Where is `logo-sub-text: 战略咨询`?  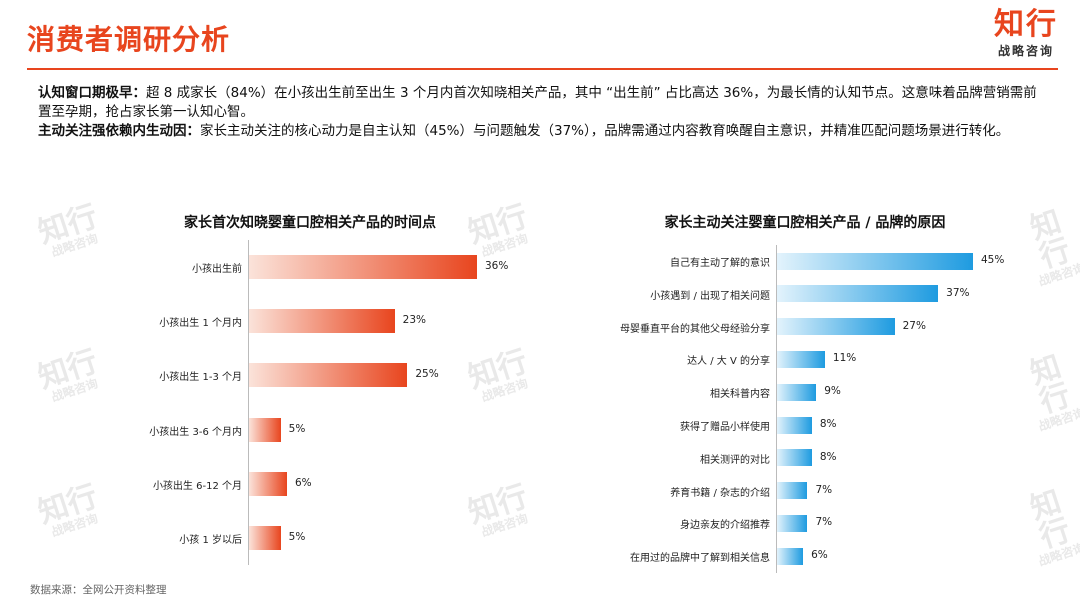 logo-sub-text: 战略咨询 is located at coordinates (1025, 51).